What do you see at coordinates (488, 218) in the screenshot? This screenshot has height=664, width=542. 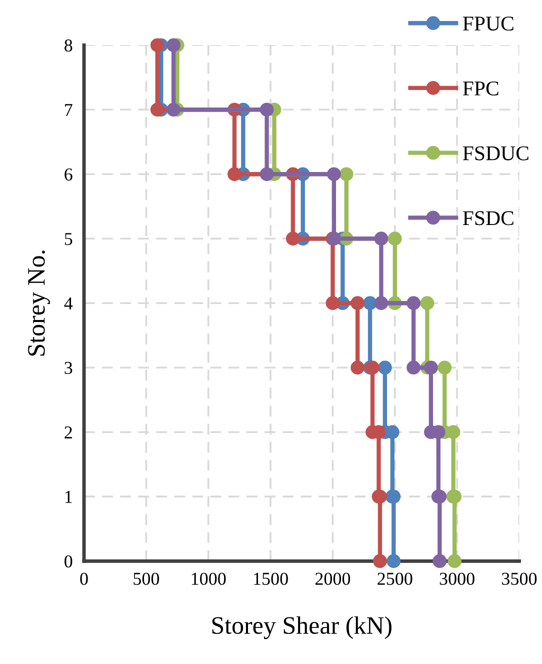 I see `legend-label: FSDC` at bounding box center [488, 218].